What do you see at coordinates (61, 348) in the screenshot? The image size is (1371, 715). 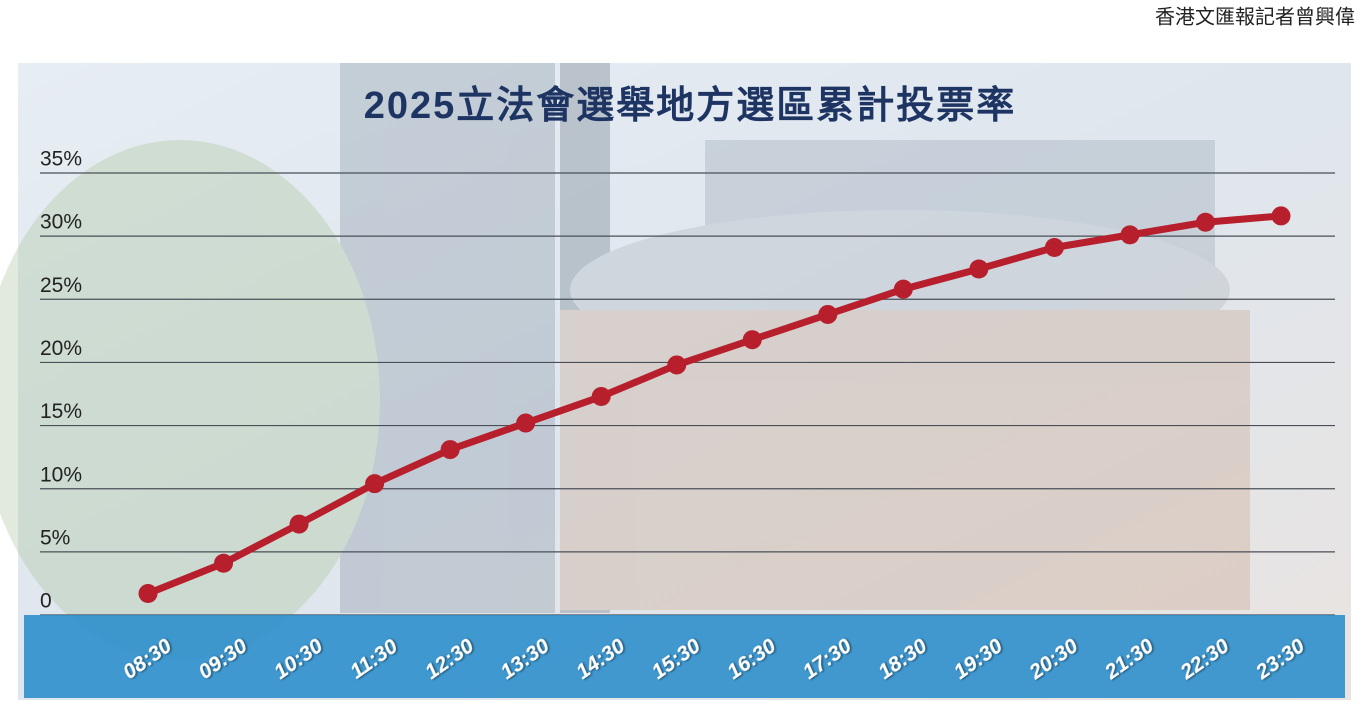 I see `y-tick-label: 20%` at bounding box center [61, 348].